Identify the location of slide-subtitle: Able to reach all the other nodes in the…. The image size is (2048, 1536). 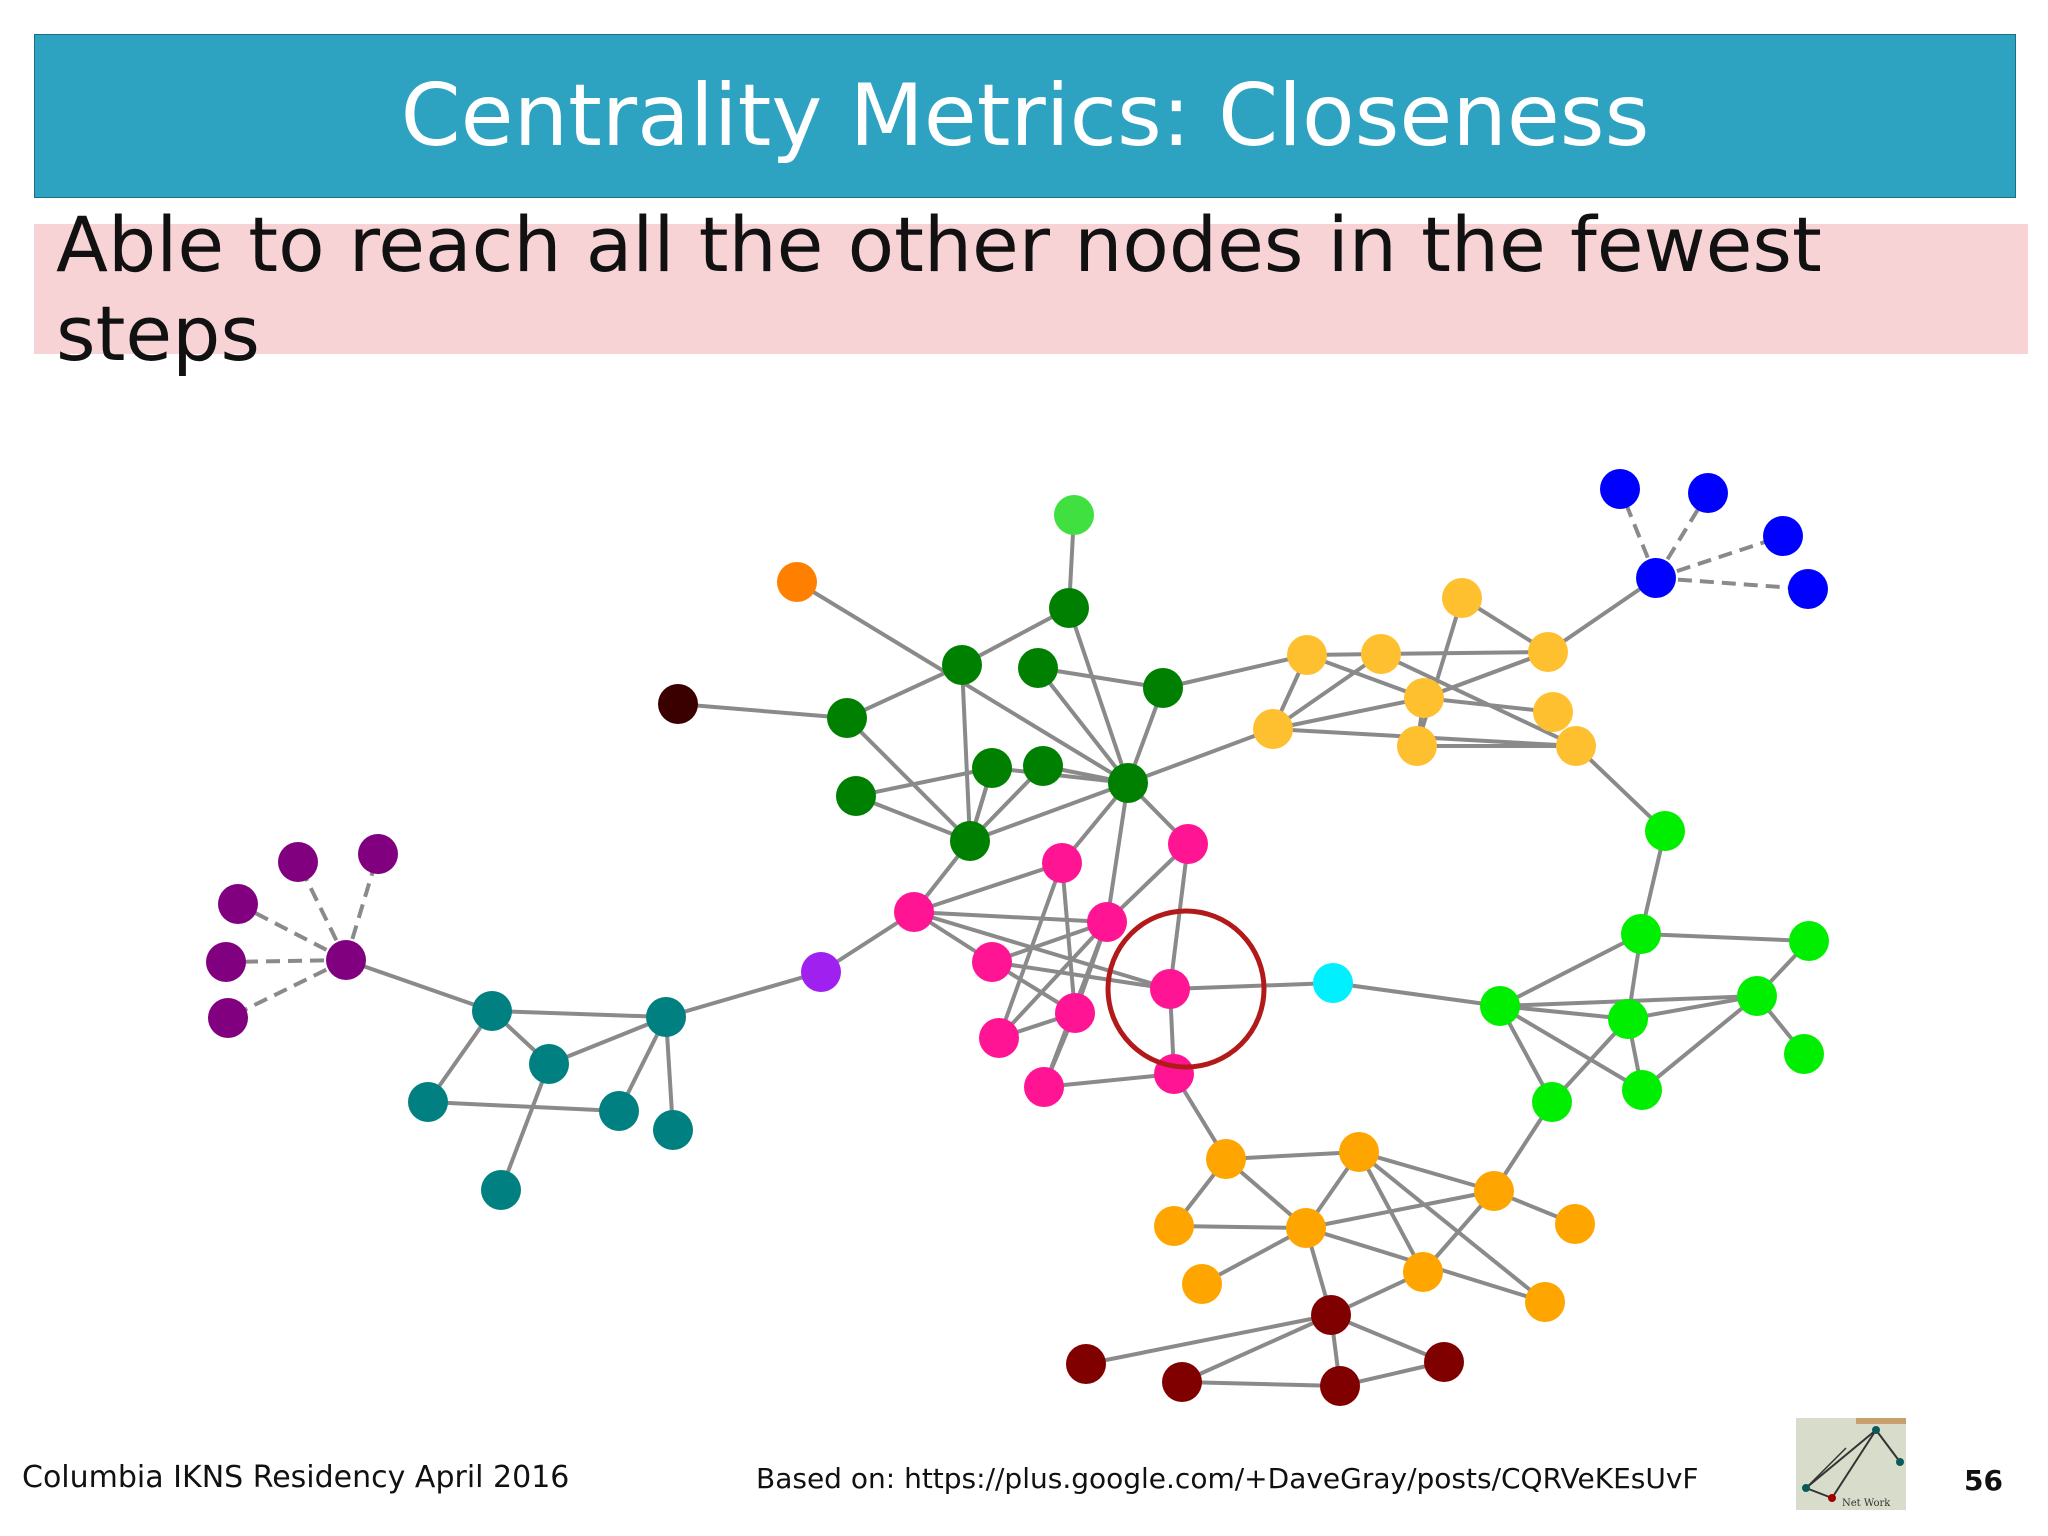
(939, 289).